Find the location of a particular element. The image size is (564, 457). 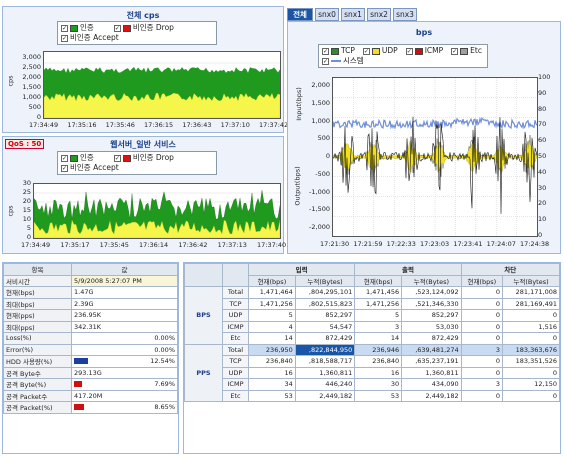

traffic-row: Etc 53 2,449,182 53 2,449,182 0 0 is located at coordinates (372, 395).